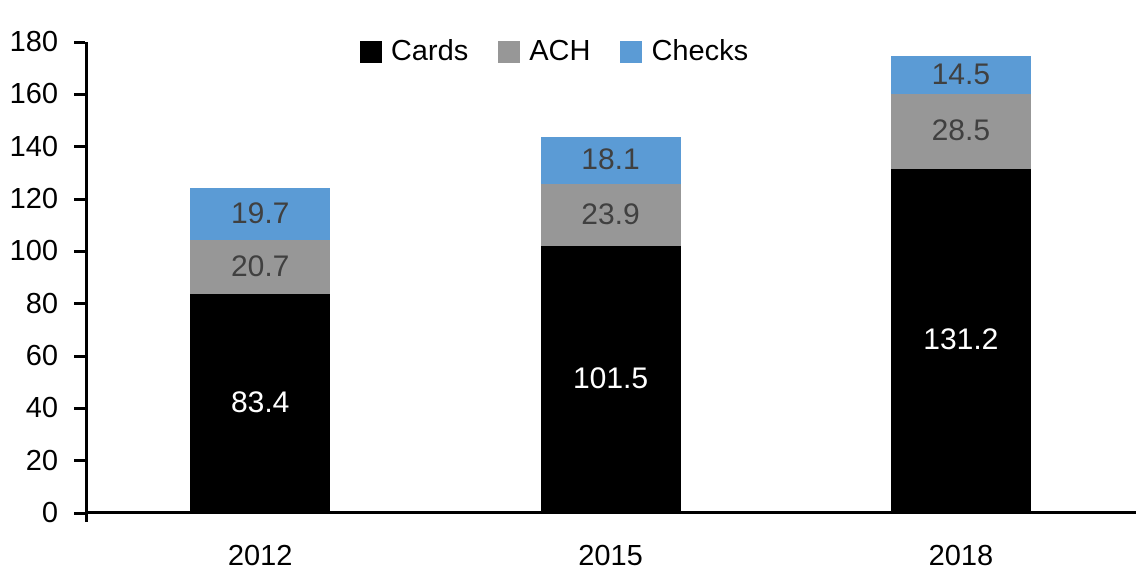 The width and height of the screenshot is (1136, 588). I want to click on data-label: 18.1, so click(610, 160).